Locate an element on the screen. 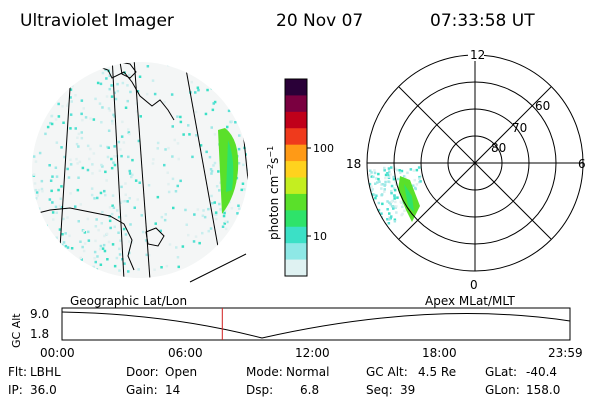  mlat-label-60: 60 is located at coordinates (542, 106).